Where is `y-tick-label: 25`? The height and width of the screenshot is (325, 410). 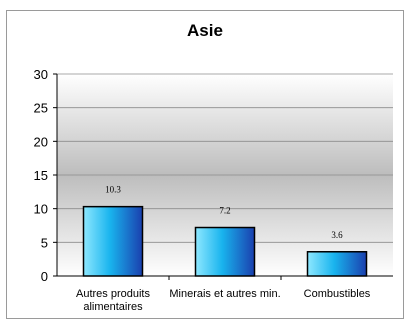 y-tick-label: 25 is located at coordinates (41, 108).